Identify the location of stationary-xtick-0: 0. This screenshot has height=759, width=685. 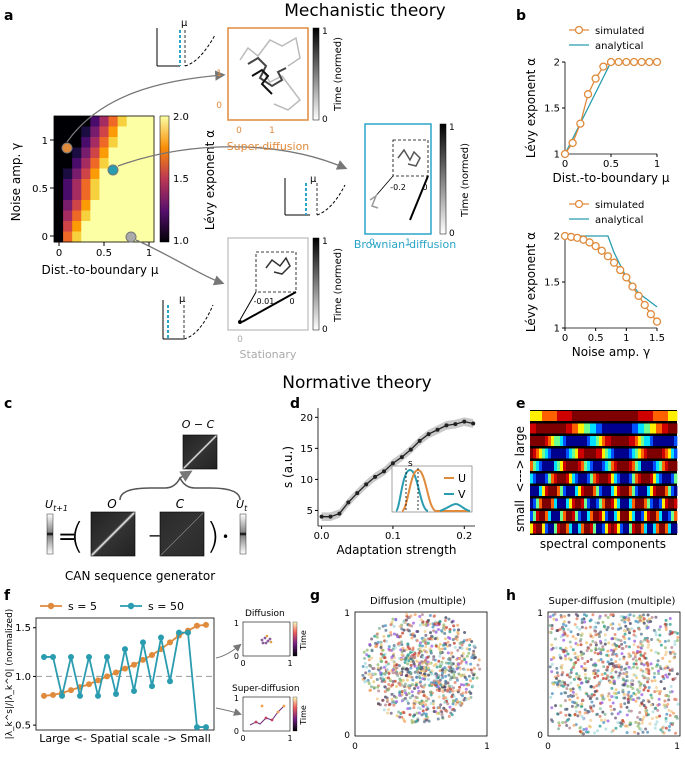
(240, 340).